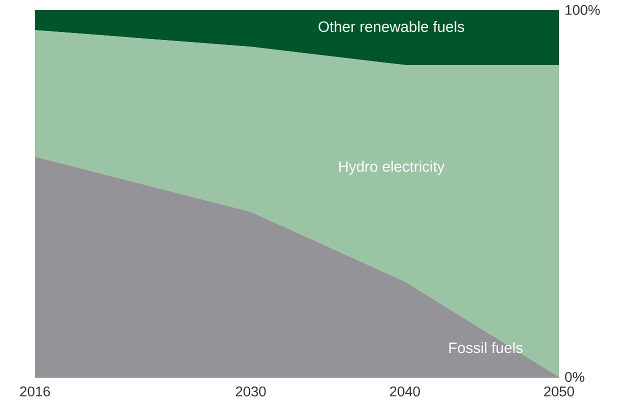  I want to click on x-tick-label: 2050, so click(559, 391).